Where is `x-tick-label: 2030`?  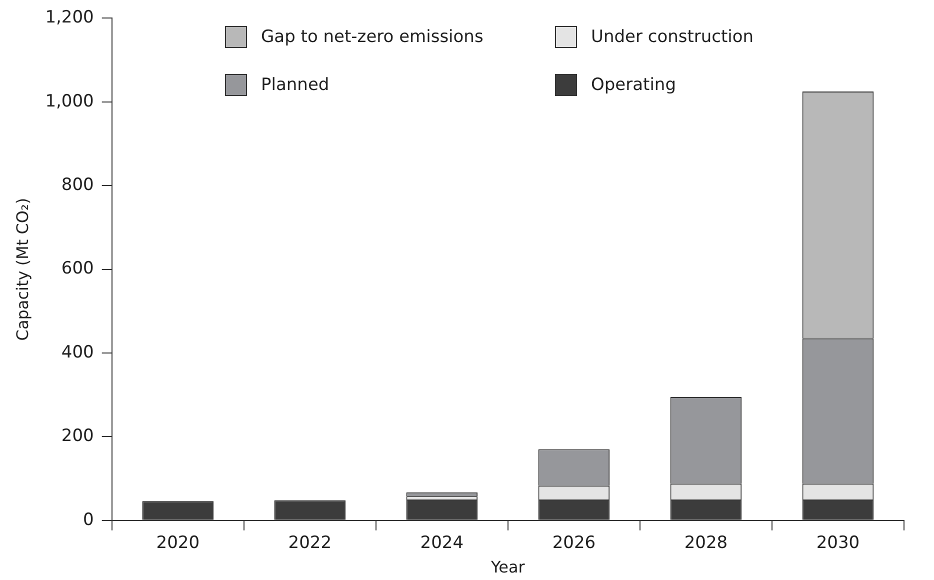 x-tick-label: 2030 is located at coordinates (838, 543).